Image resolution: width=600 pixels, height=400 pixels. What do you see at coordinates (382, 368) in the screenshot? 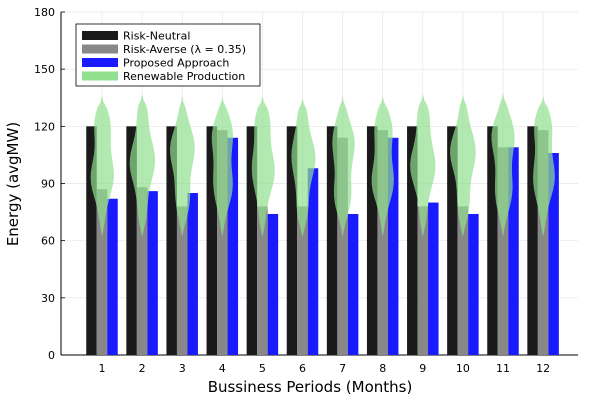
I see `x-tick-label: 8` at bounding box center [382, 368].